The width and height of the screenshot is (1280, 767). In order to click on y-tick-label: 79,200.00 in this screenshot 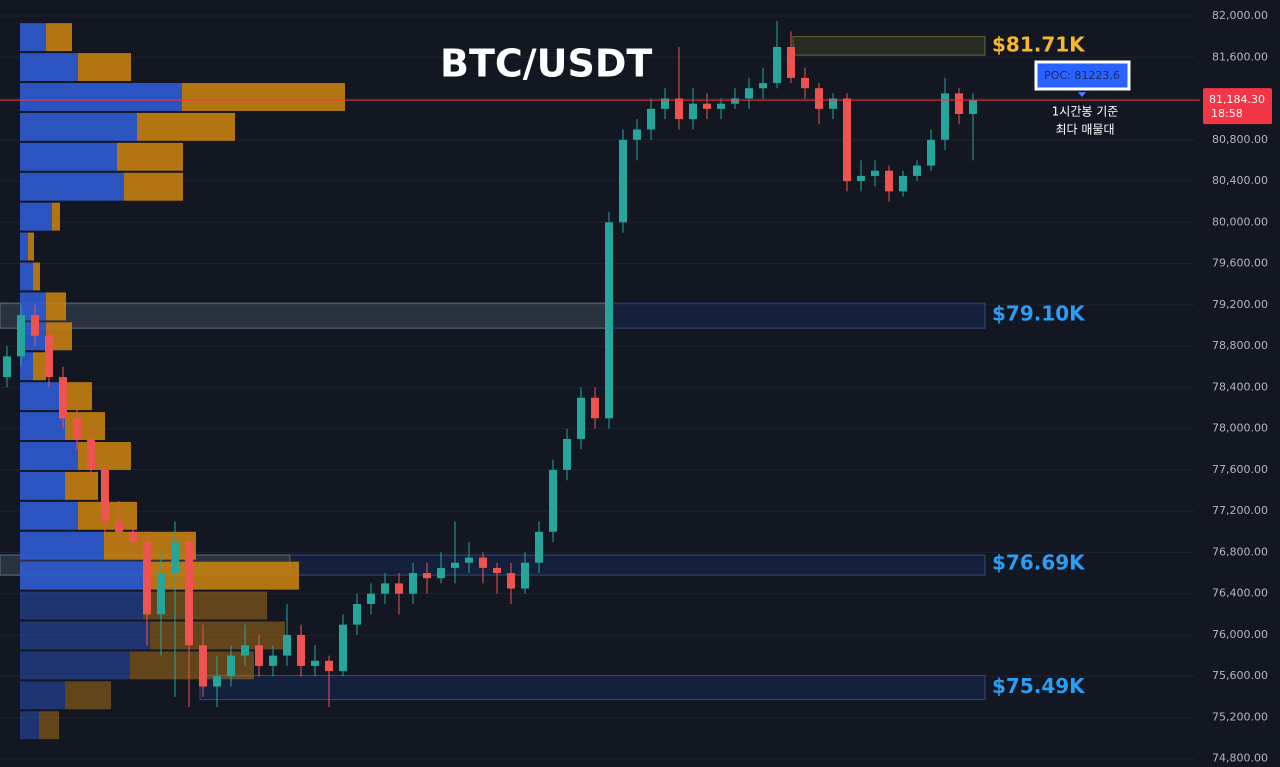, I will do `click(1240, 304)`.